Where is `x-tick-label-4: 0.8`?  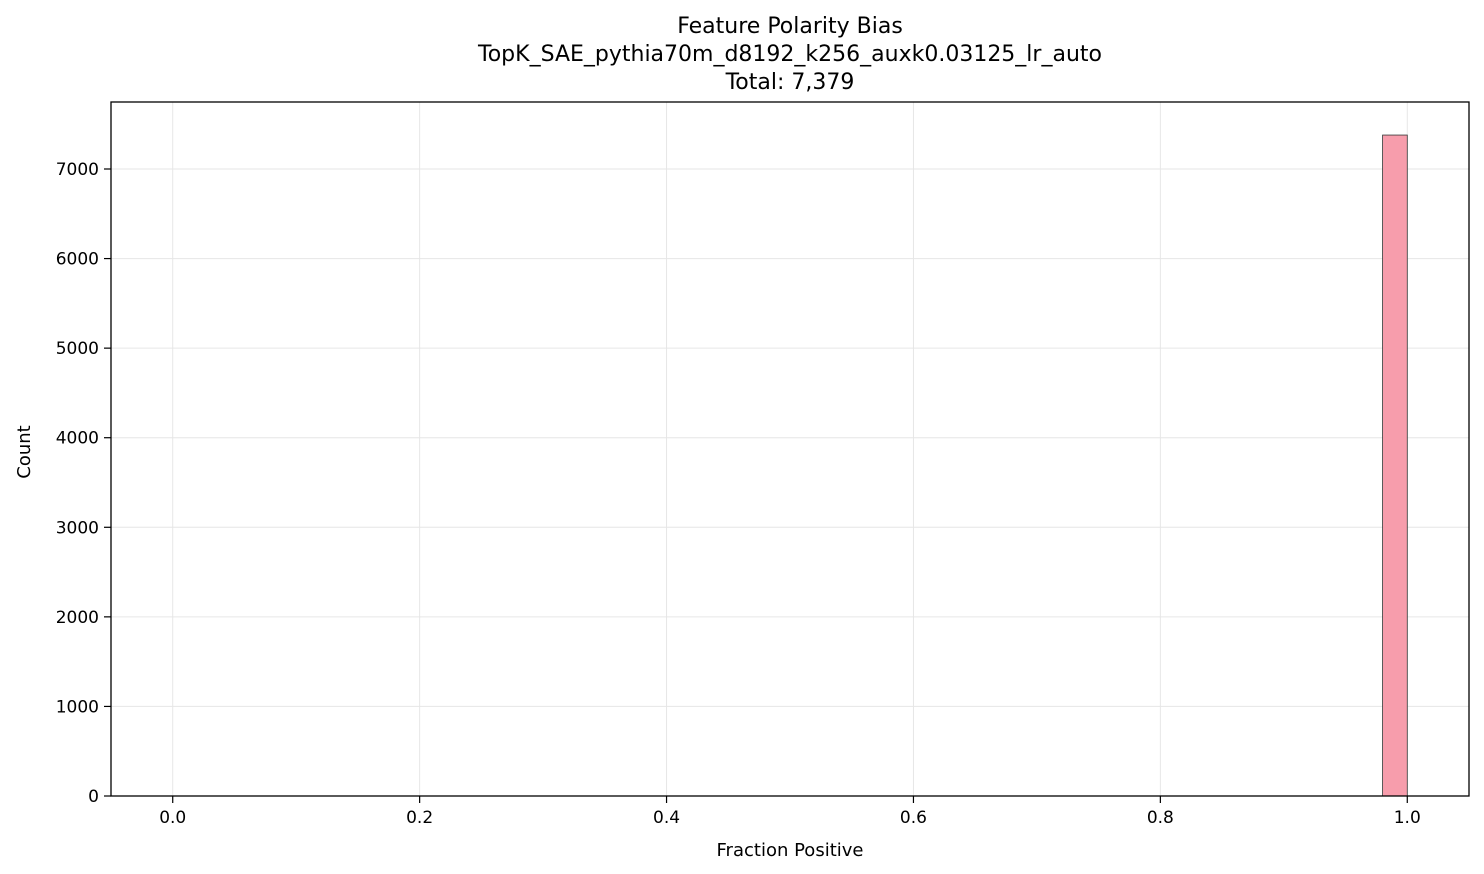 x-tick-label-4: 0.8 is located at coordinates (1160, 818).